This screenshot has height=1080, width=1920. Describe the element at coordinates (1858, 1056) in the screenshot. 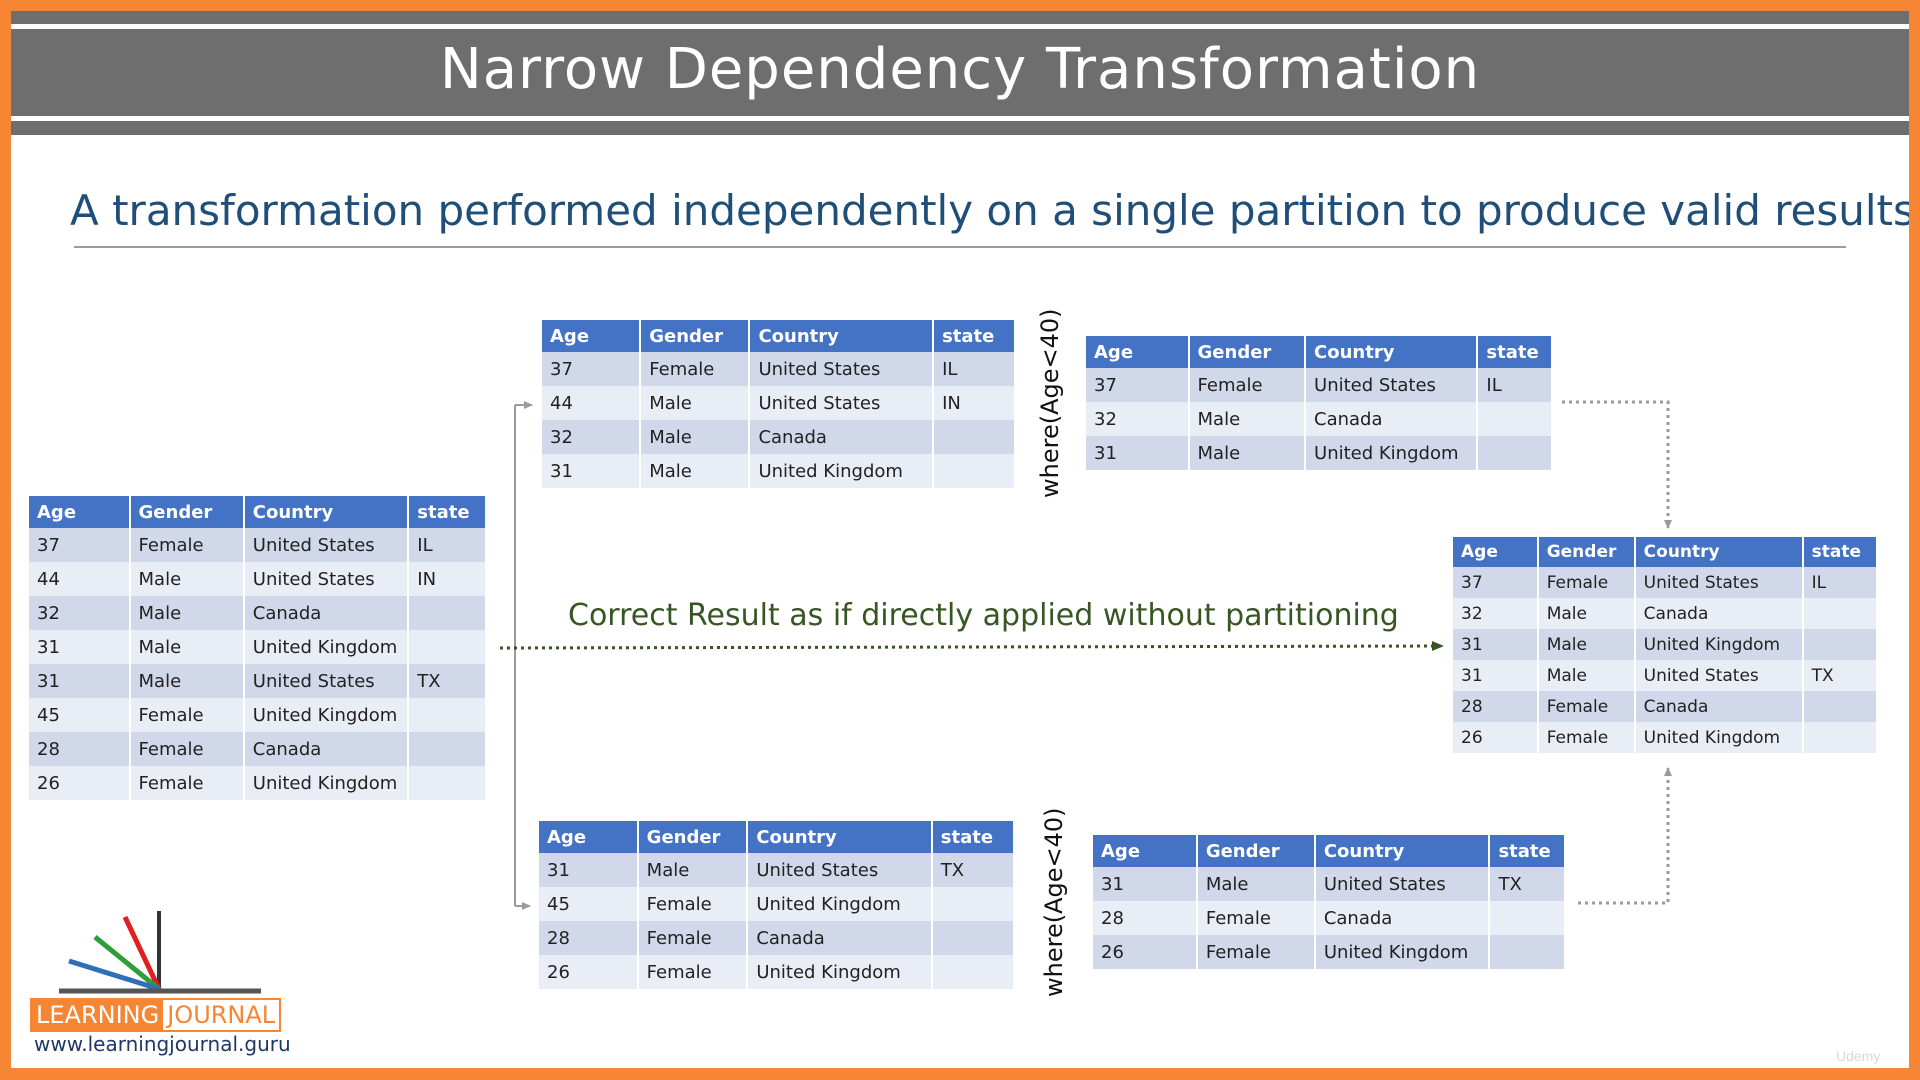

I see `watermark: Udemy` at that location.